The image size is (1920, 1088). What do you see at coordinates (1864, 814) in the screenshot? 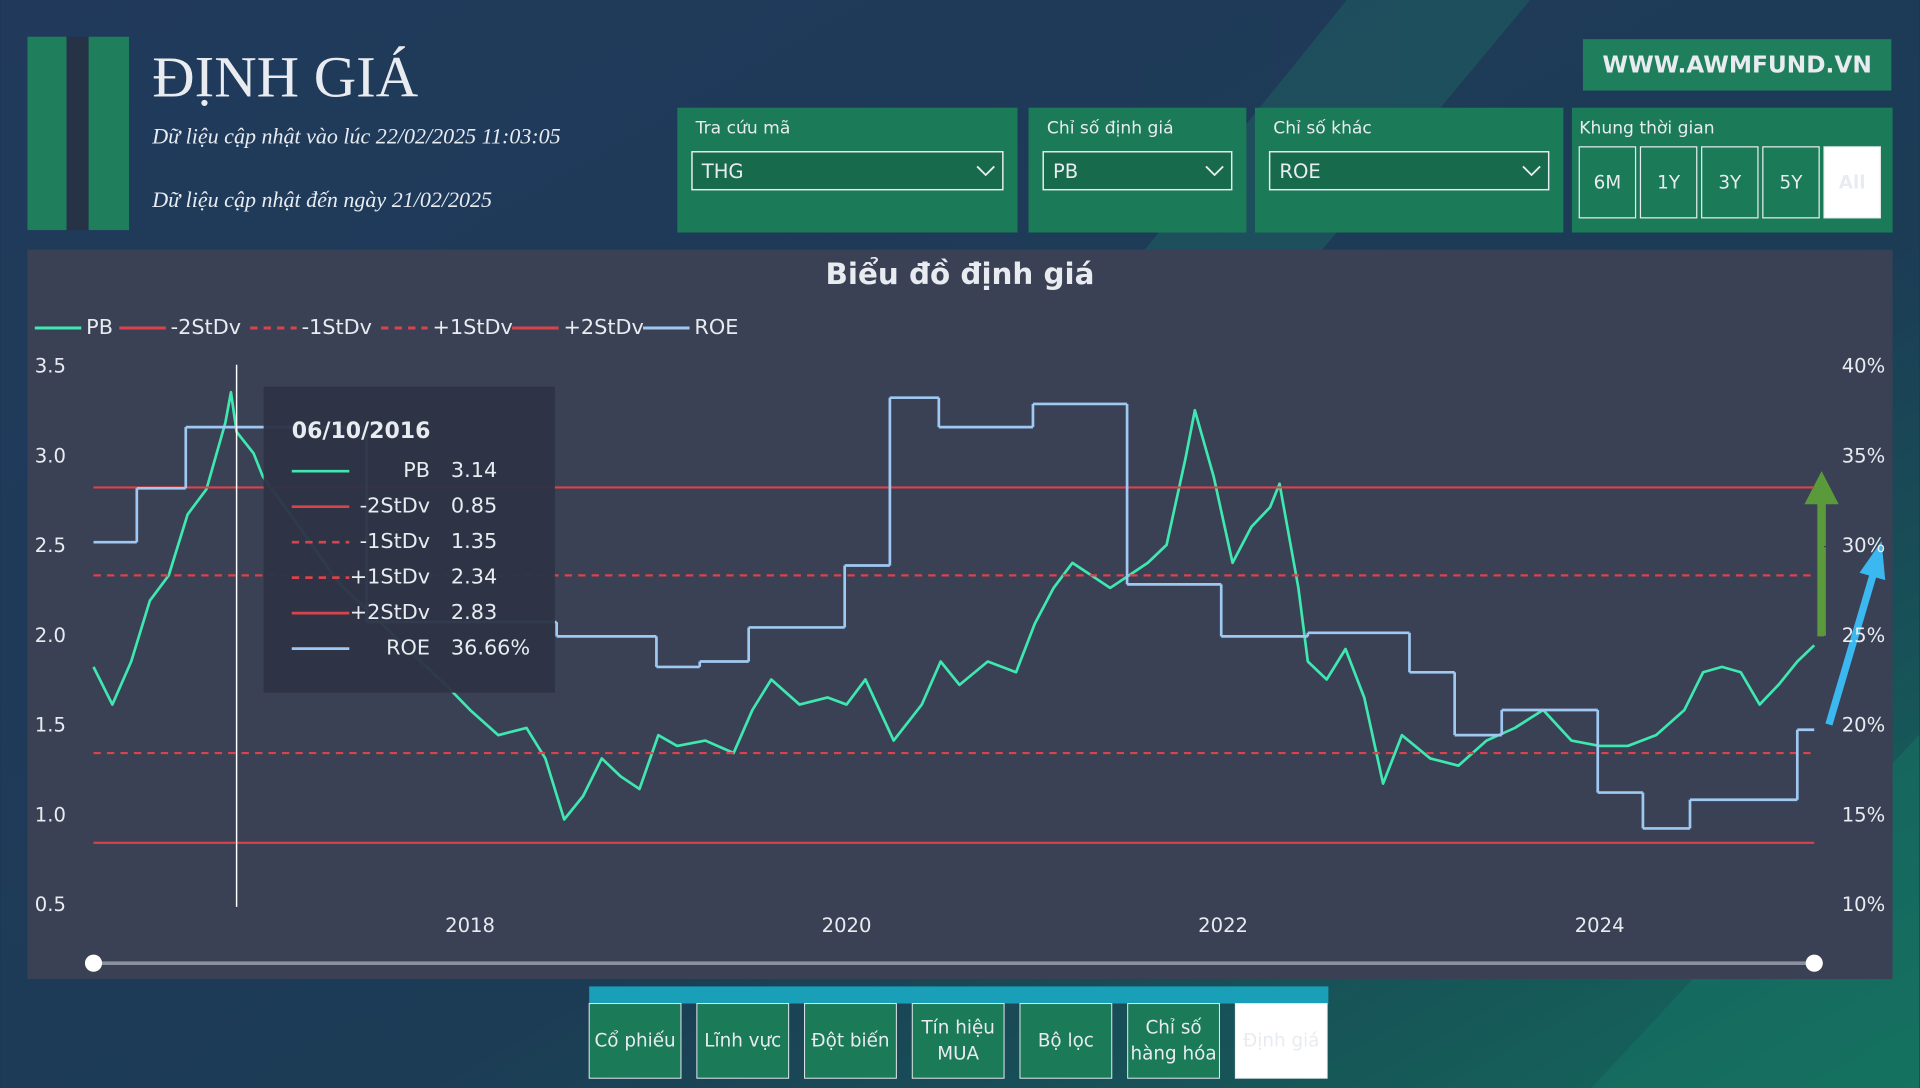
I see `y2-tick-label: 15%` at bounding box center [1864, 814].